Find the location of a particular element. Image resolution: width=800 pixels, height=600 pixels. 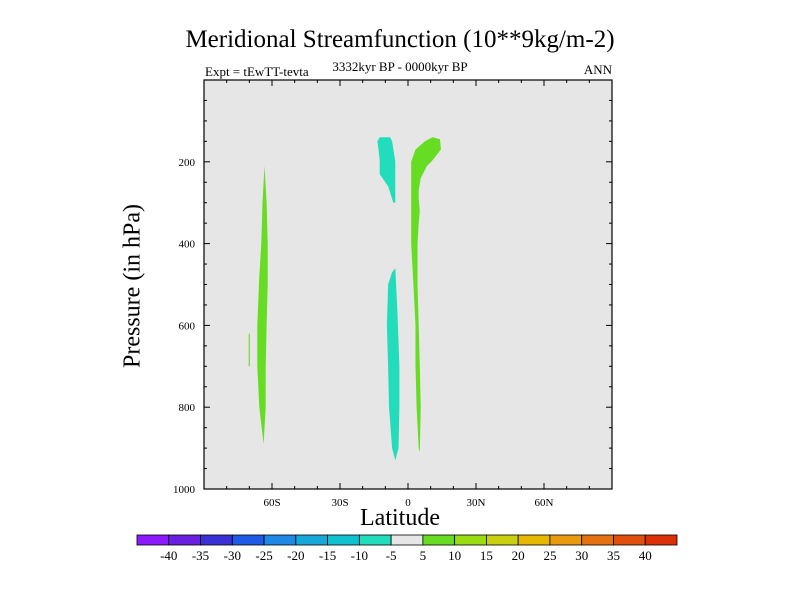

y-tick-label: 600 is located at coordinates (187, 326).